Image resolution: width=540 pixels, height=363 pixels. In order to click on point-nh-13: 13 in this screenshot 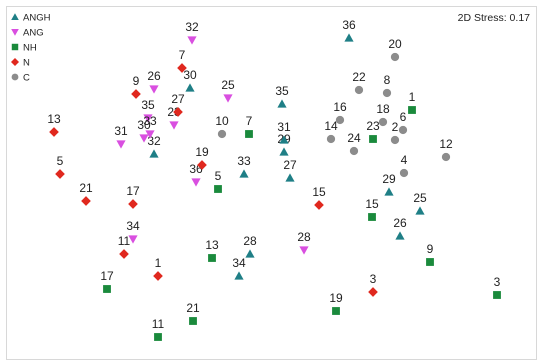, I will do `click(212, 250)`.